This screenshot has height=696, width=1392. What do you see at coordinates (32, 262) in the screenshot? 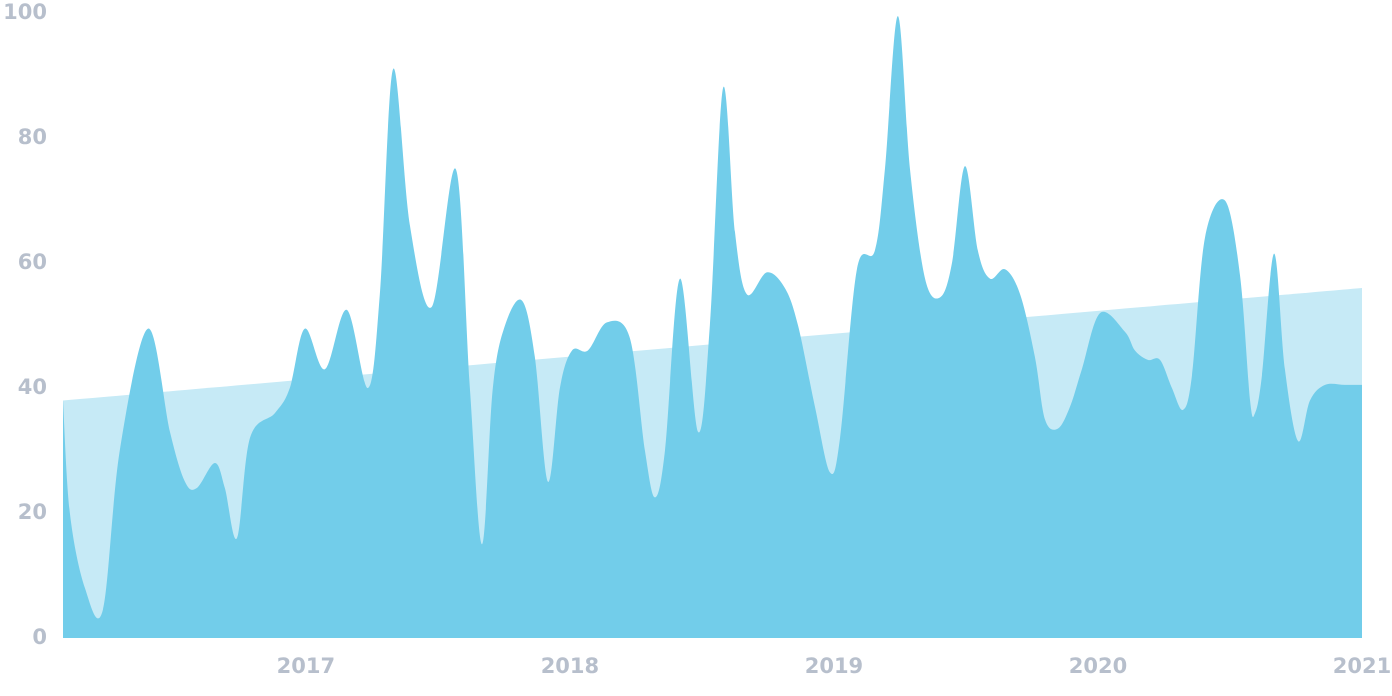
I see `y-tick-label: 60` at bounding box center [32, 262].